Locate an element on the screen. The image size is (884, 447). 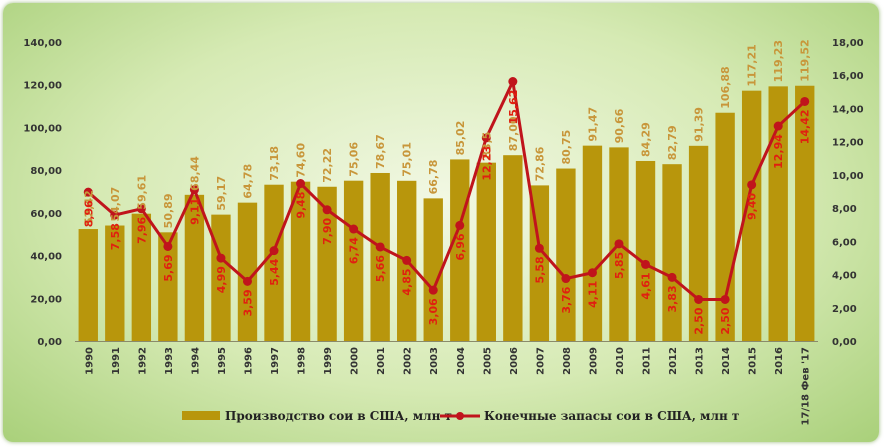
line-data-label: 4,61 is located at coordinates (646, 285).